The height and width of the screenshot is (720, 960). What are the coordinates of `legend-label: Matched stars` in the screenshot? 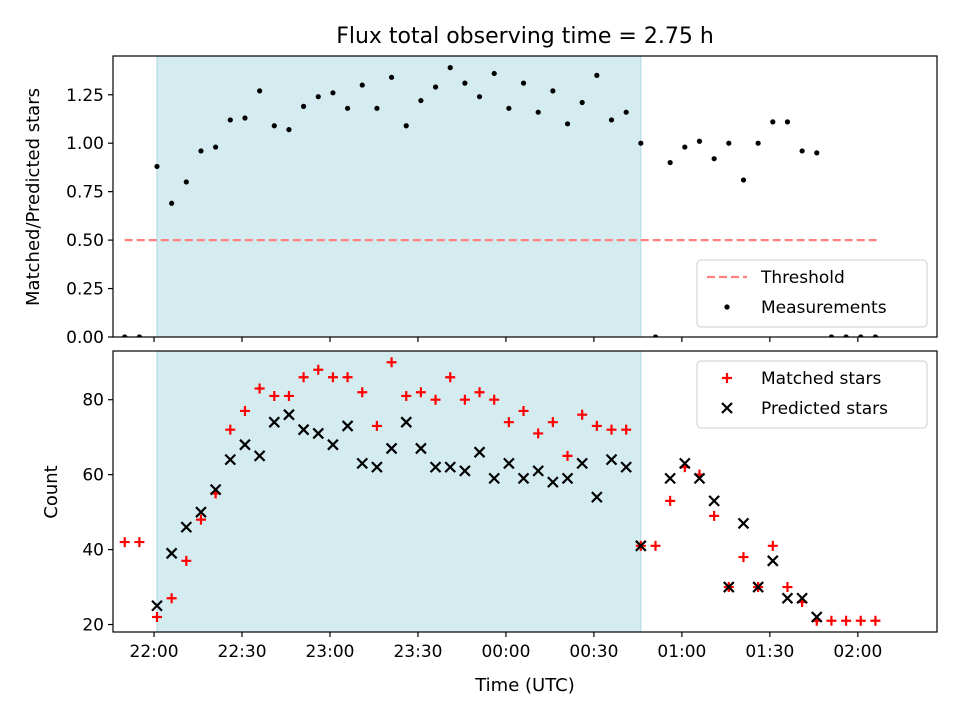 It's located at (821, 379).